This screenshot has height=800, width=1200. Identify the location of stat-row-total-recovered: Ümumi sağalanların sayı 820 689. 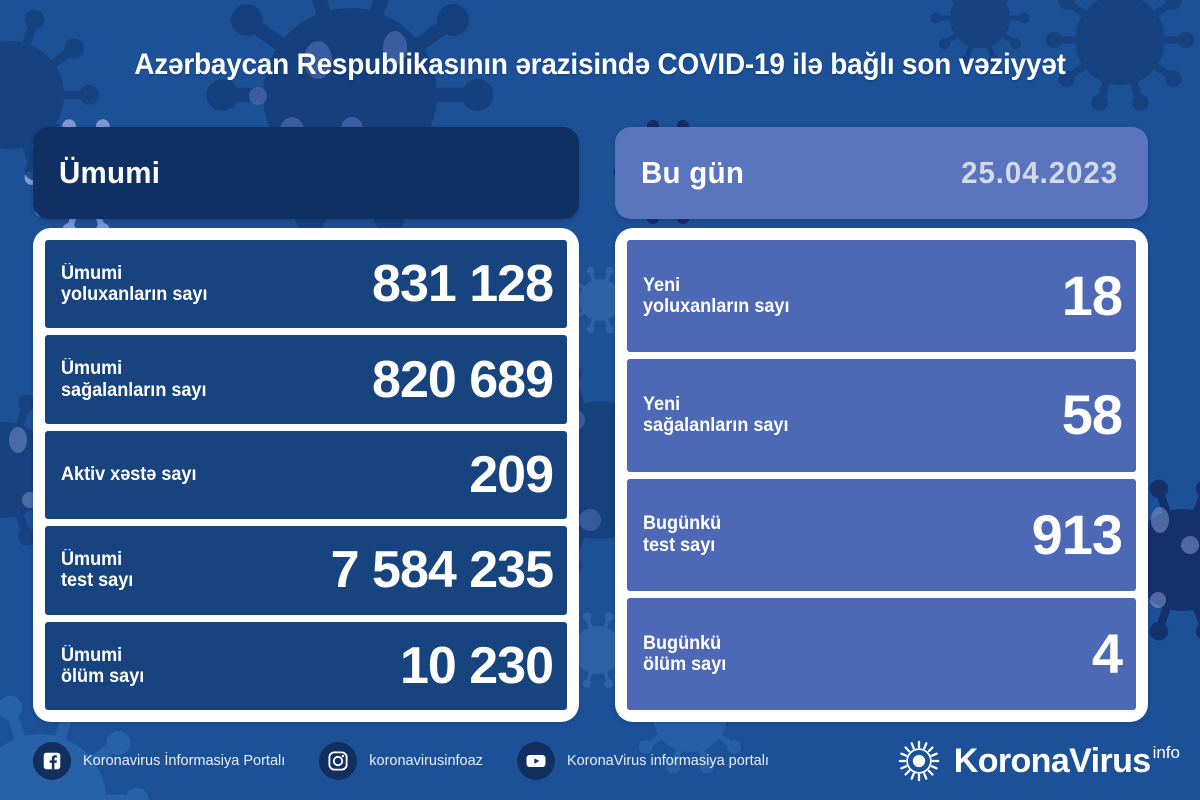
(306, 379).